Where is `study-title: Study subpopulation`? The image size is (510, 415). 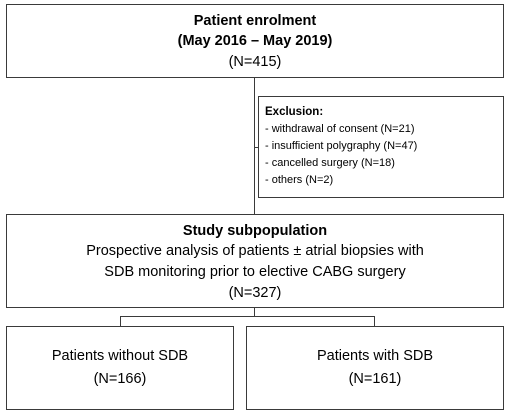
study-title: Study subpopulation is located at coordinates (255, 231).